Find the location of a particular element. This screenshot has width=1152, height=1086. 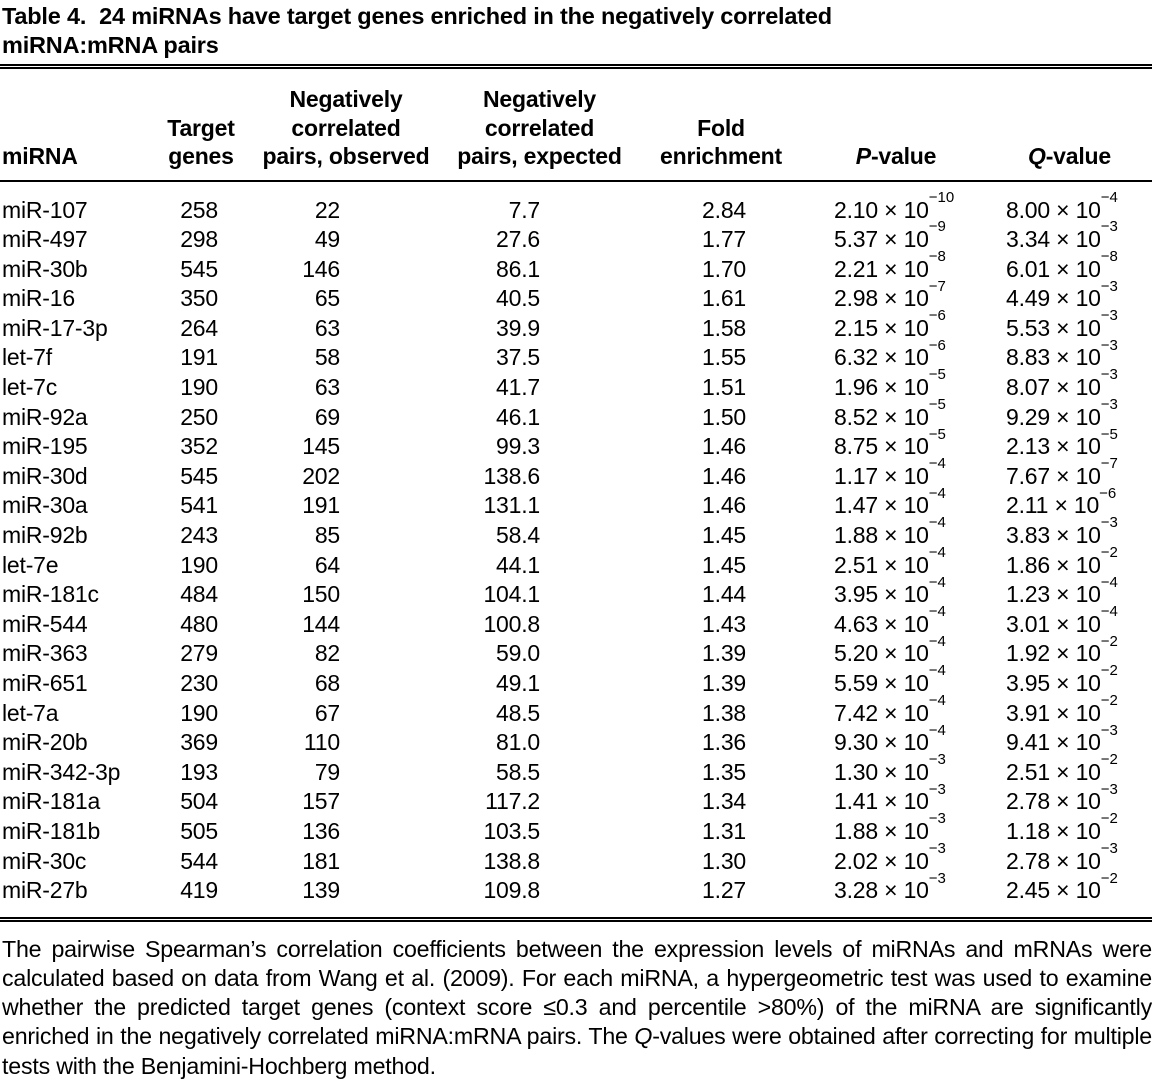

column-header-p-value: P-value is located at coordinates (896, 125).